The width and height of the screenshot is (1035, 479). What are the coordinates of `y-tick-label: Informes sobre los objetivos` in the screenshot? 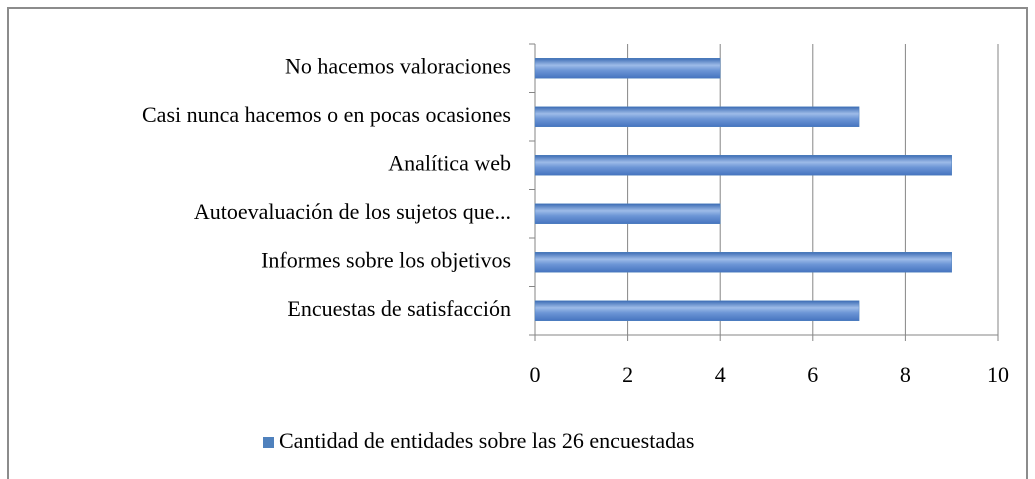 It's located at (386, 259).